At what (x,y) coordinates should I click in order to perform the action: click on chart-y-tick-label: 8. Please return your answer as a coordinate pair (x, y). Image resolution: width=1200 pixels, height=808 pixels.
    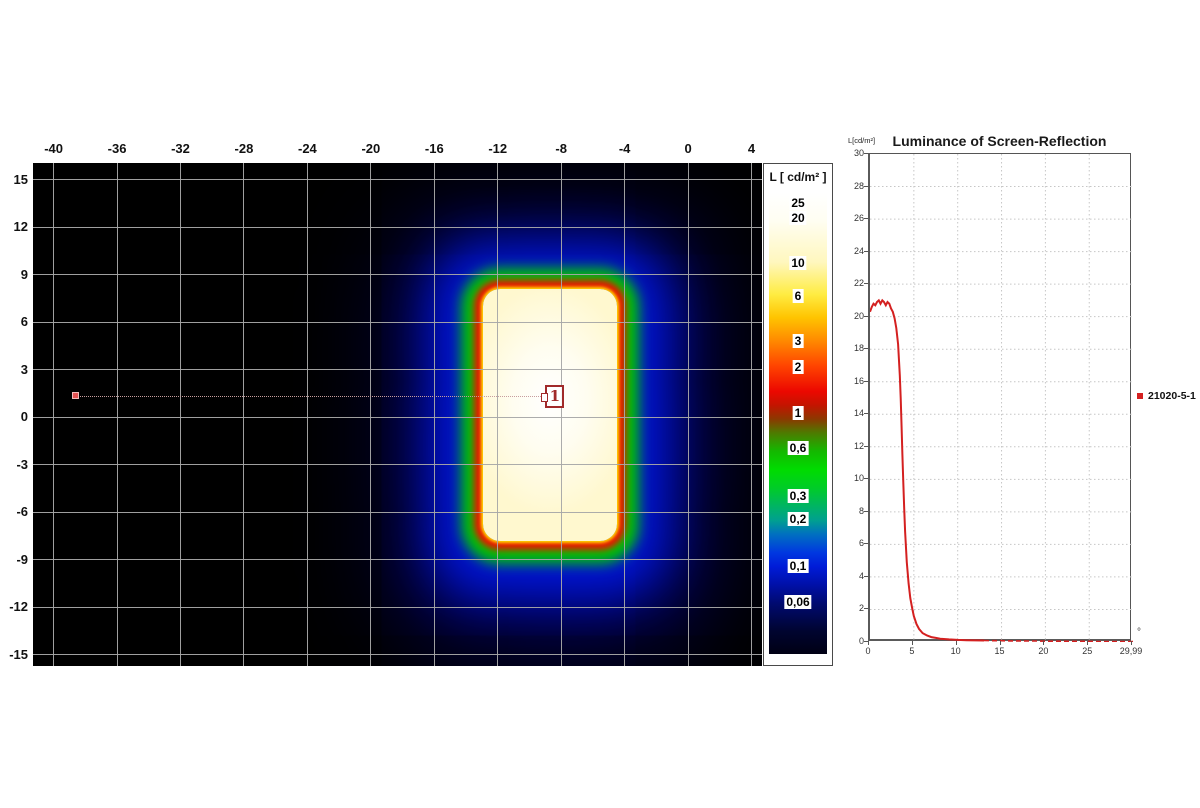
    Looking at the image, I should click on (861, 510).